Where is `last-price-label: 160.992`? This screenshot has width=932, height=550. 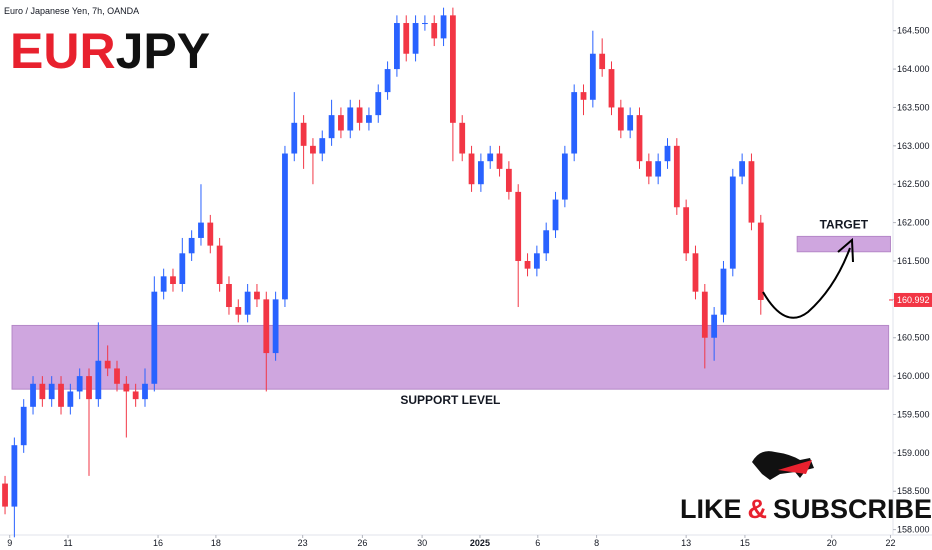
last-price-label: 160.992 is located at coordinates (913, 300).